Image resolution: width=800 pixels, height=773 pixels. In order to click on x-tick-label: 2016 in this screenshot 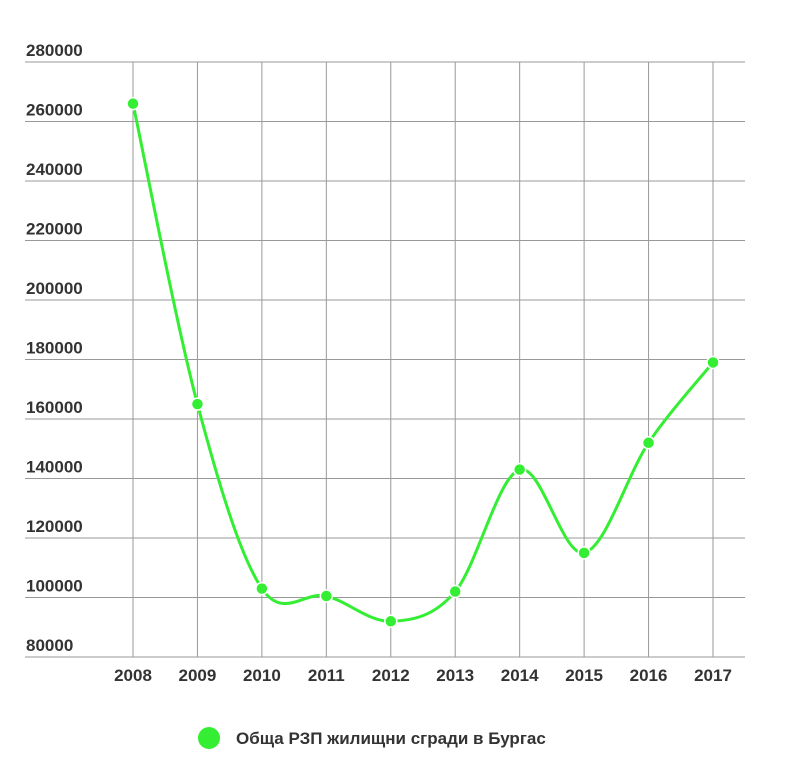, I will do `click(649, 675)`.